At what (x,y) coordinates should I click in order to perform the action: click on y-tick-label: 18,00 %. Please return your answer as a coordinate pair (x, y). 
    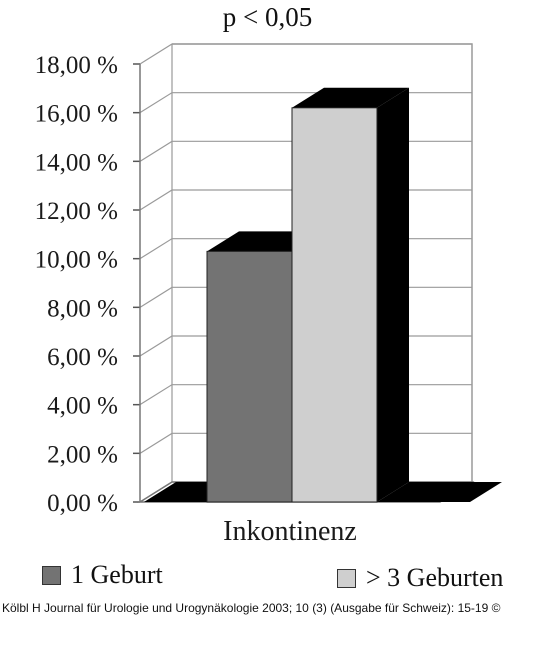
    Looking at the image, I should click on (76, 65).